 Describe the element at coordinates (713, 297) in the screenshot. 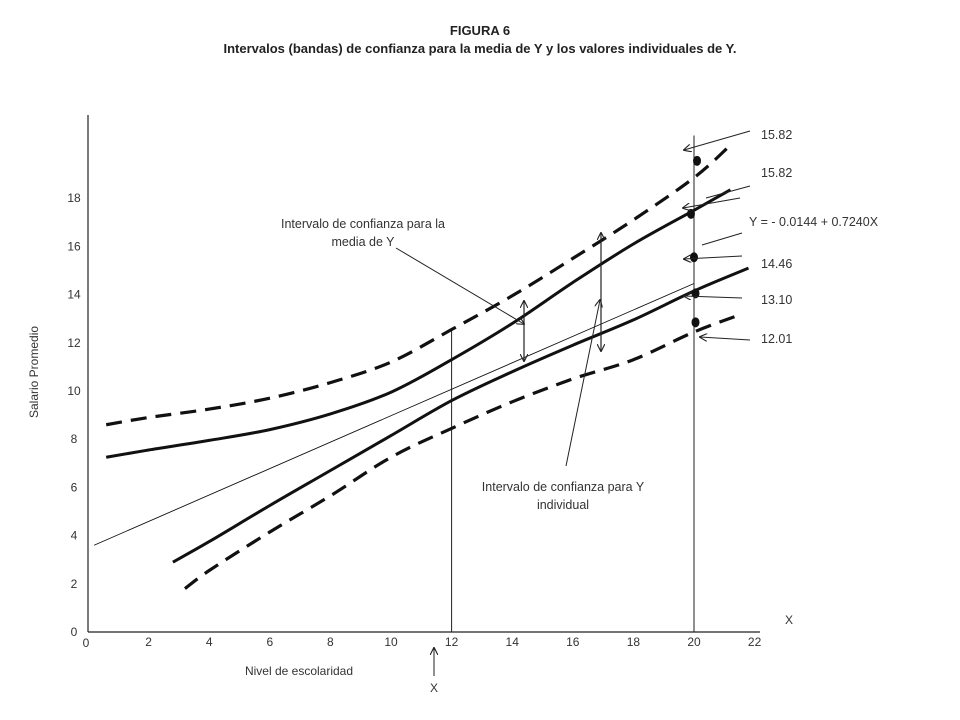

I see `leader-arrow-lower-mean` at that location.